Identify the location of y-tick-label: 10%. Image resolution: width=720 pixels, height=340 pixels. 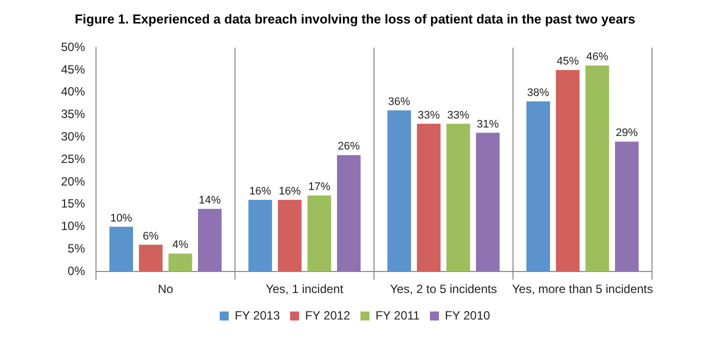
(73, 226).